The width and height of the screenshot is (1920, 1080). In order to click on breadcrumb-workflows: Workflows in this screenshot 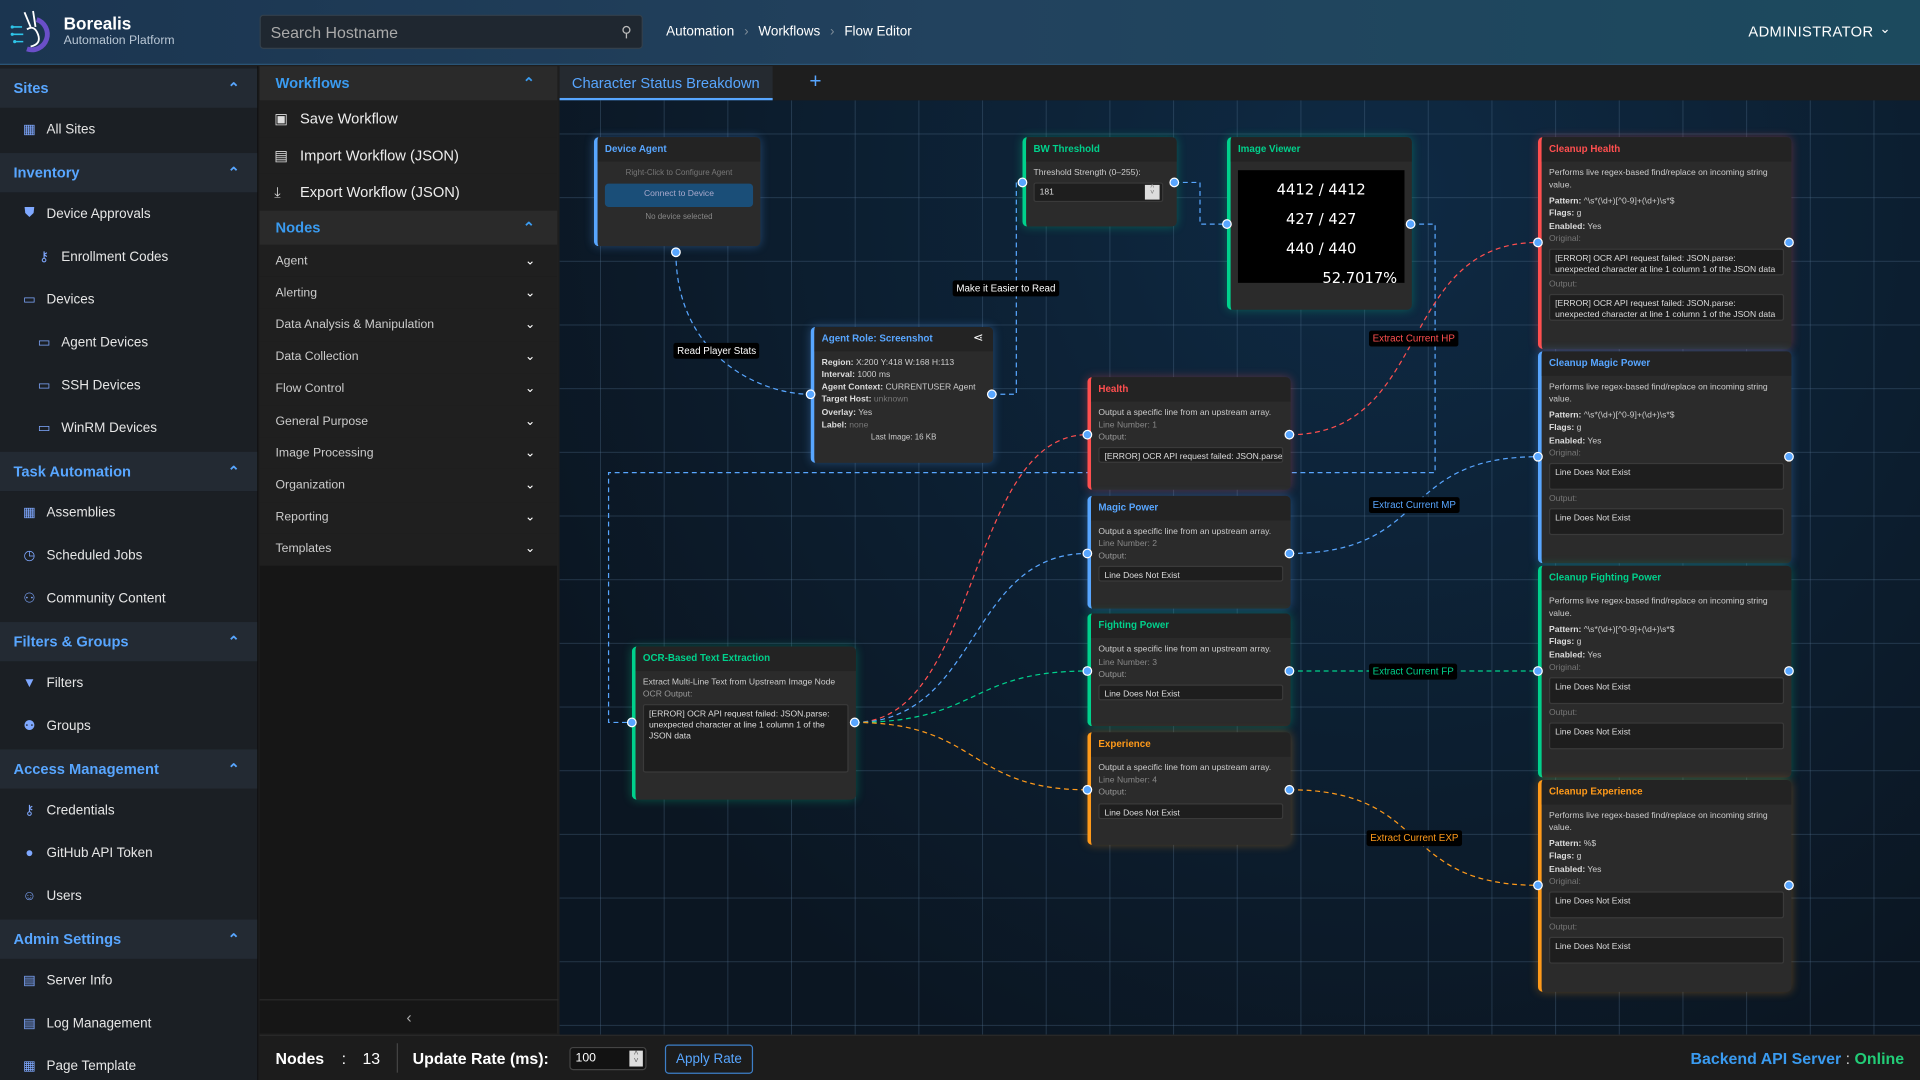, I will do `click(789, 32)`.